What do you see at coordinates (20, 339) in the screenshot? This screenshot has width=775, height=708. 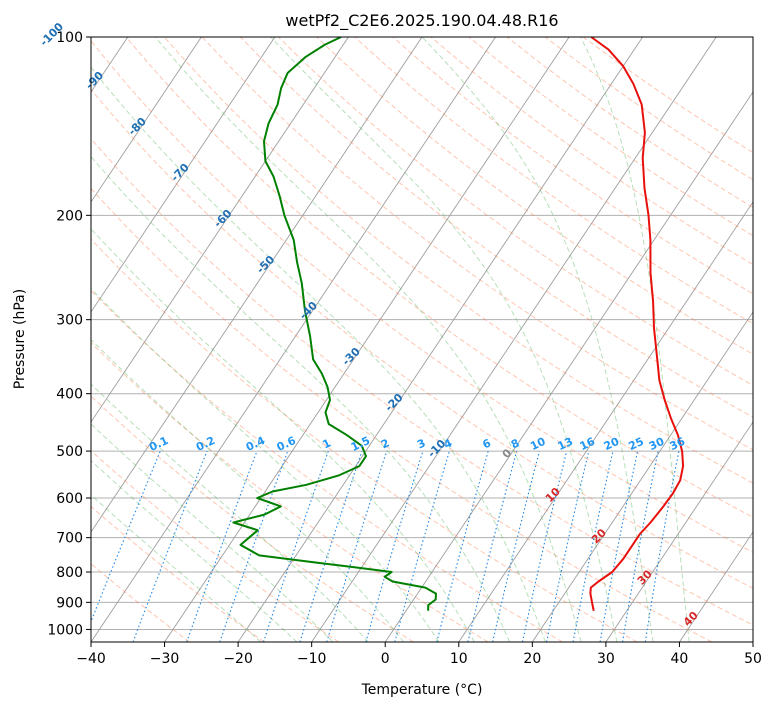 I see `y-axis-label: Pressure (hPa)` at bounding box center [20, 339].